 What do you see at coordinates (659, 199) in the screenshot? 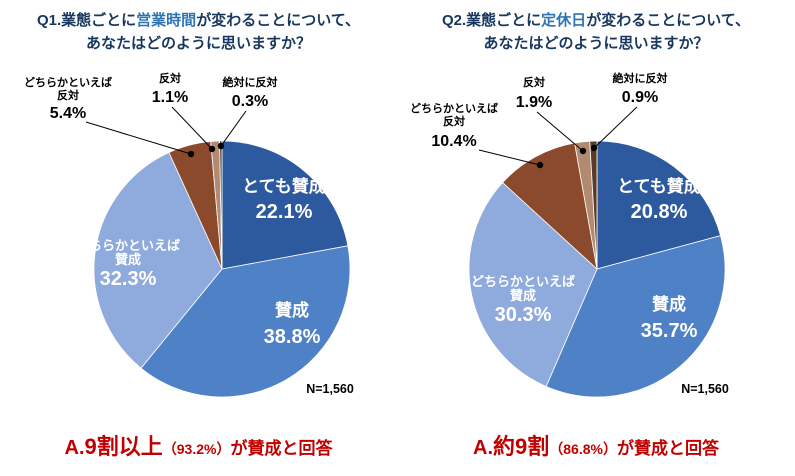
I see `pie-slice-label: とても賛成 20.8%` at bounding box center [659, 199].